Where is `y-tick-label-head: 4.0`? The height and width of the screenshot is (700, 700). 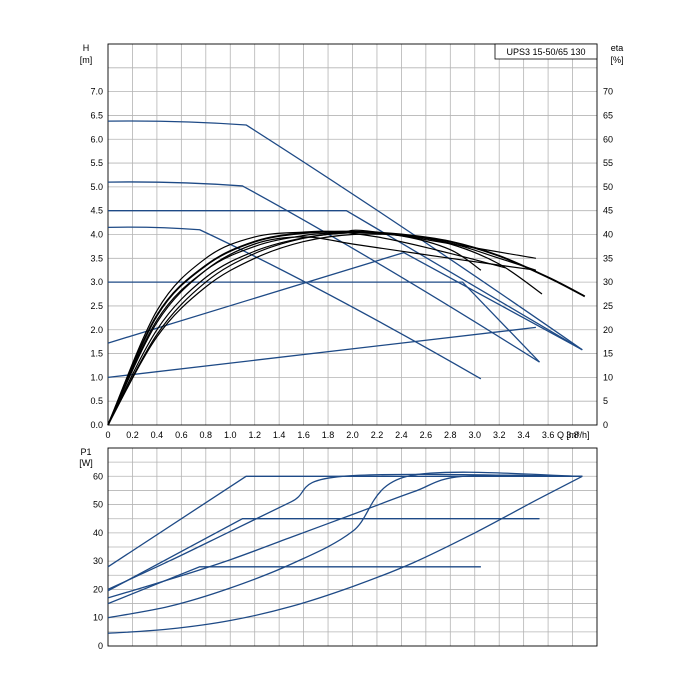
y-tick-label-head: 4.0 is located at coordinates (96, 235).